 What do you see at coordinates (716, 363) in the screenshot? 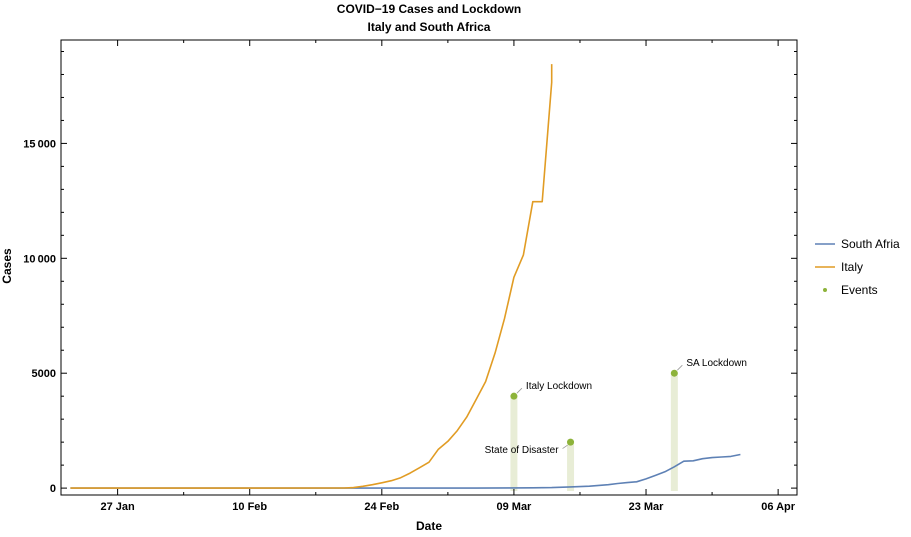
I see `event-label: SA Lockdown` at bounding box center [716, 363].